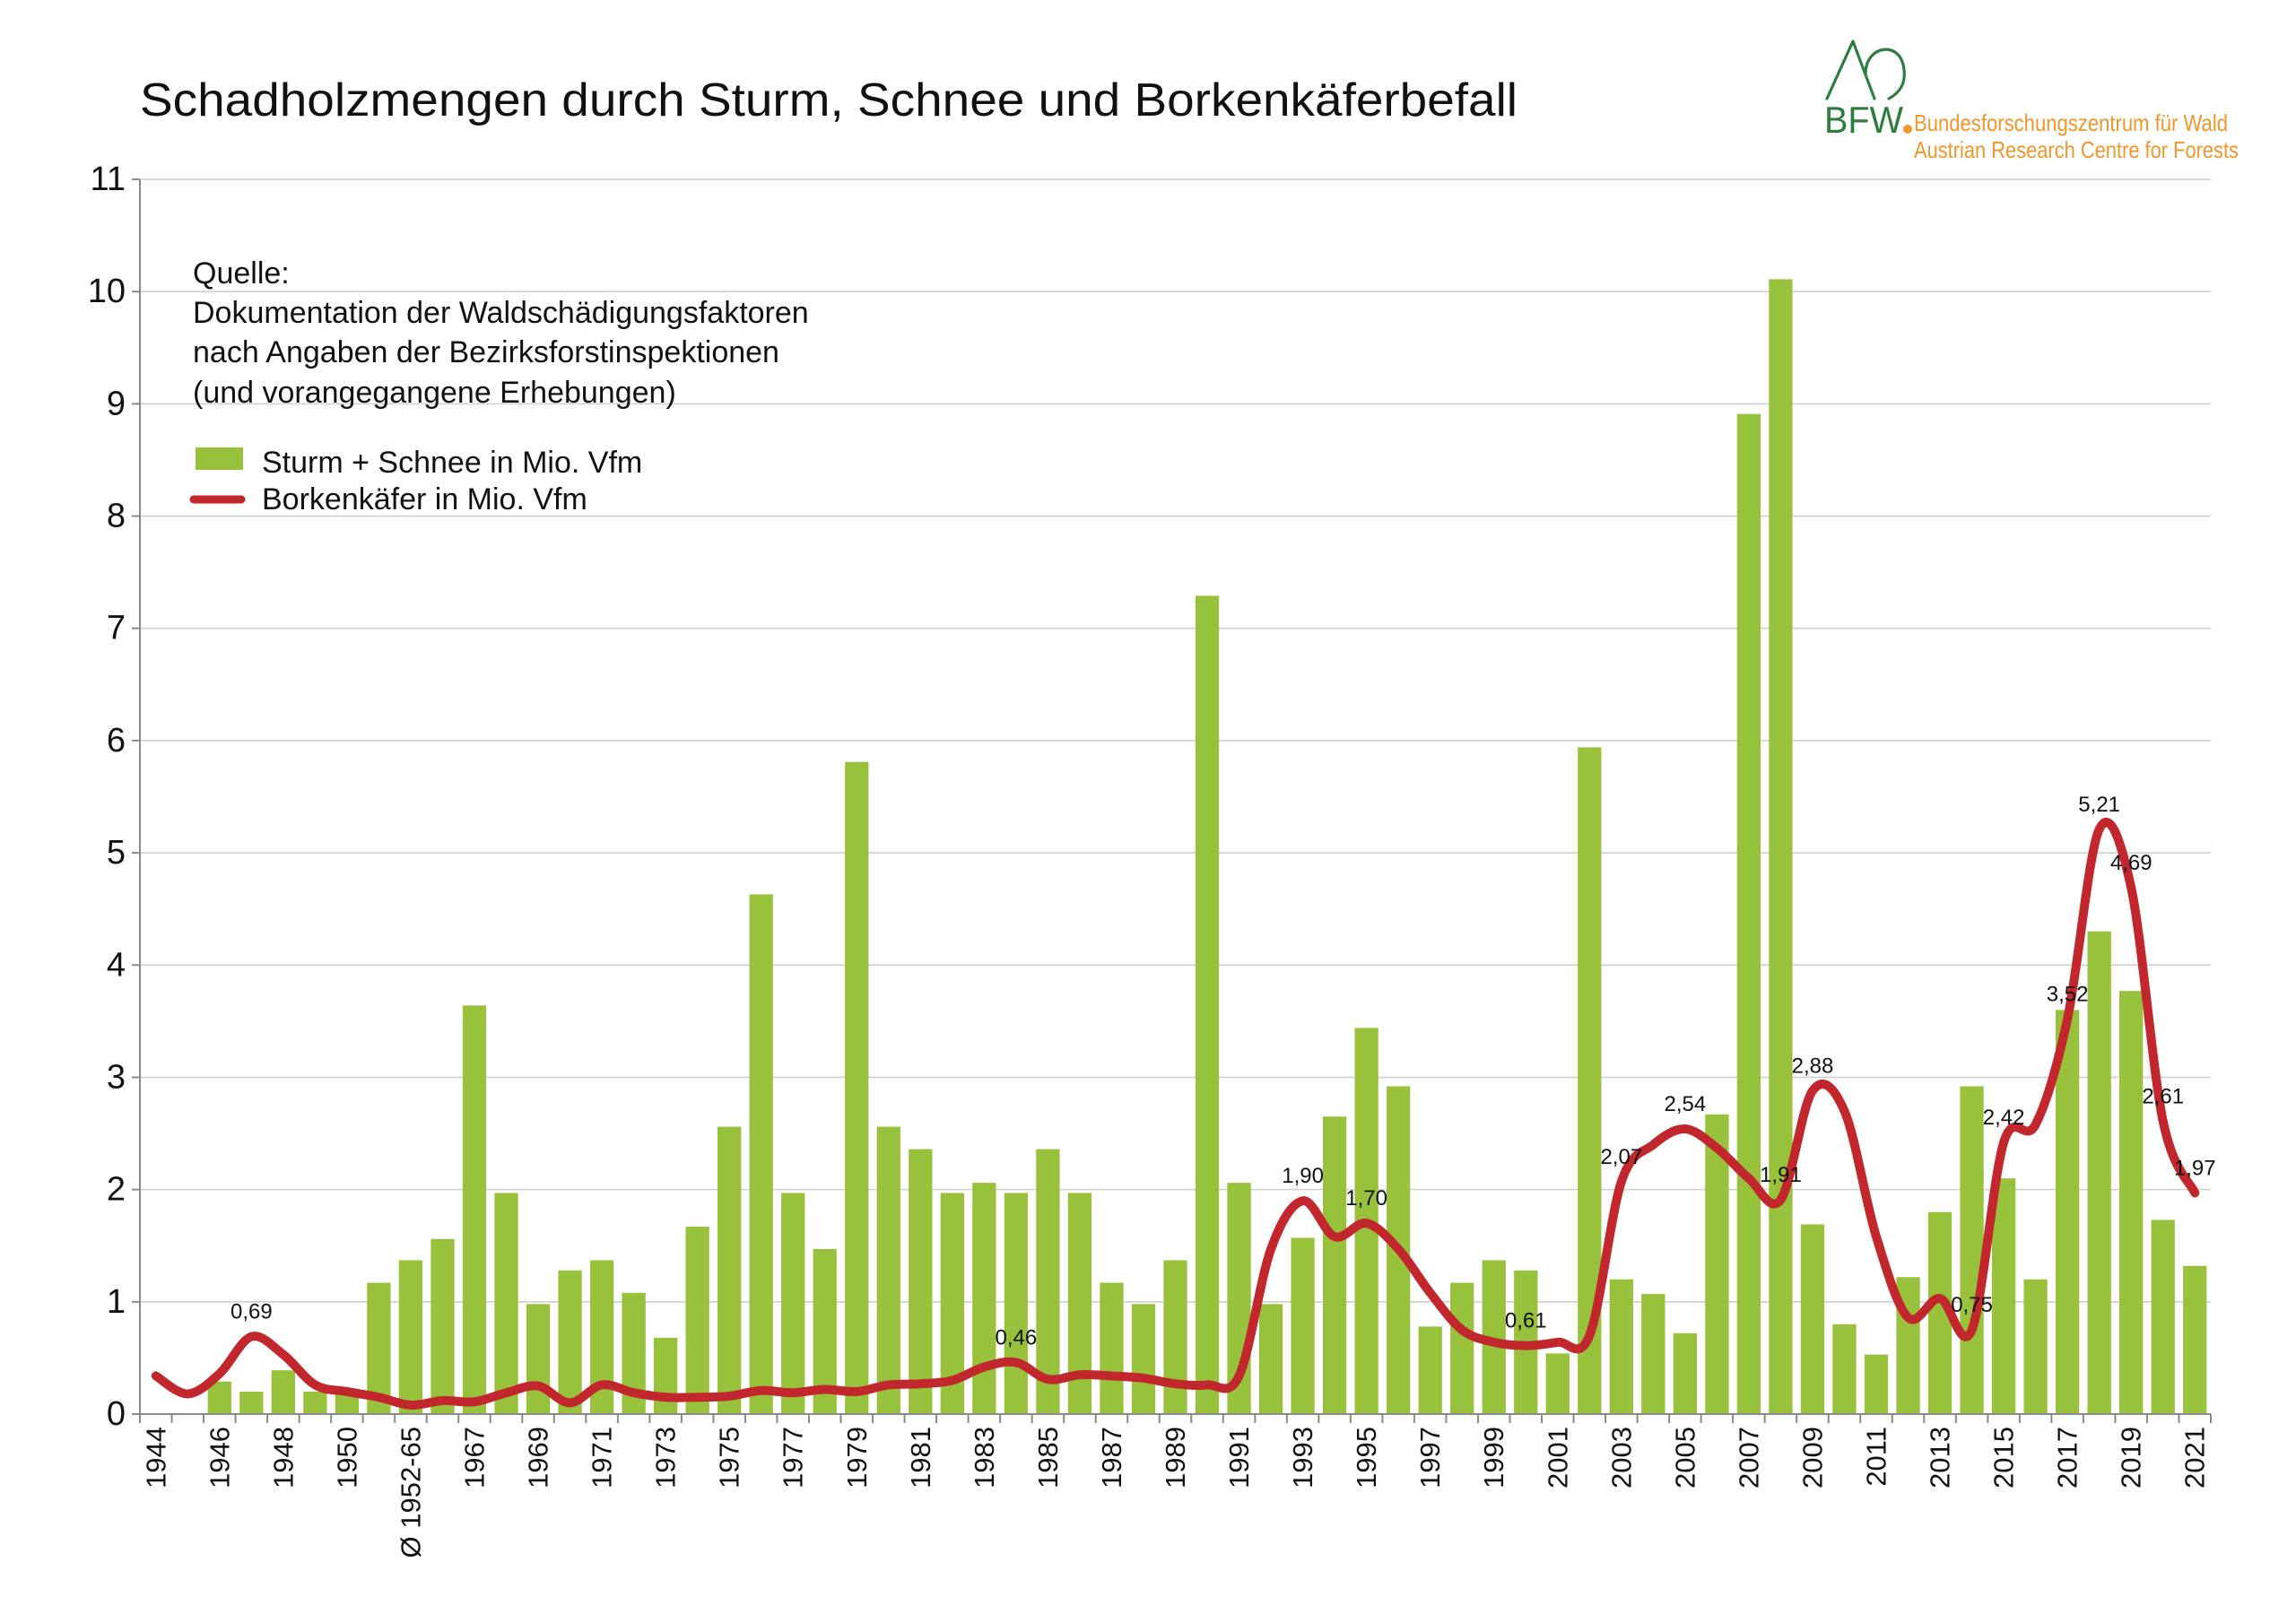 The width and height of the screenshot is (2296, 1623). Describe the element at coordinates (1907, 129) in the screenshot. I see `logo-dot` at that location.